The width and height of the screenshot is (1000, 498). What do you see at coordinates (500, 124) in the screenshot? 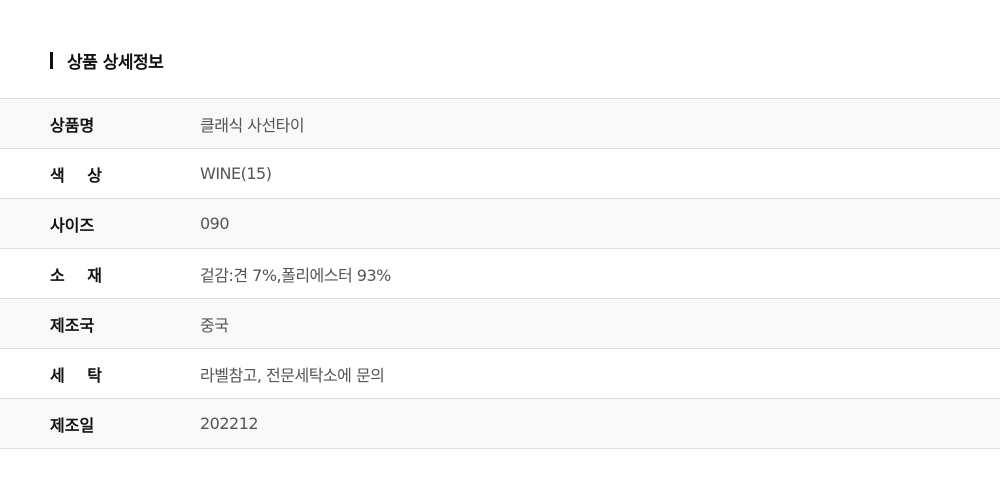
I see `table-row-product-name: 상품명 클래식 사선타이` at bounding box center [500, 124].